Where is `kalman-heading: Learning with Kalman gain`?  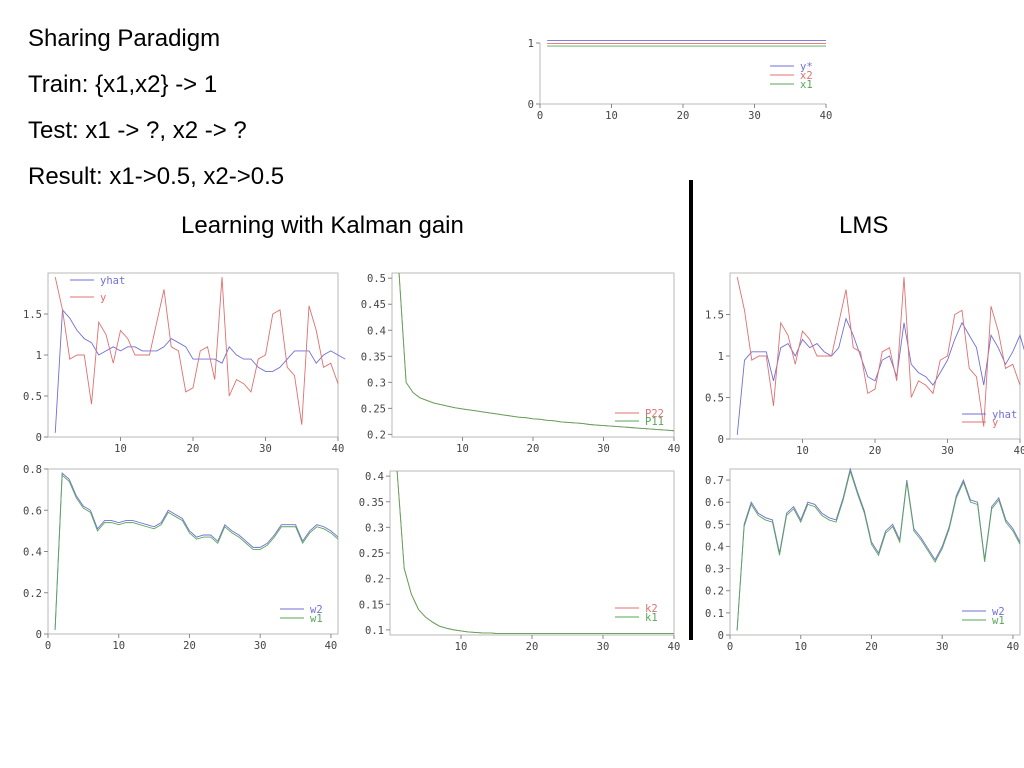 kalman-heading: Learning with Kalman gain is located at coordinates (322, 225).